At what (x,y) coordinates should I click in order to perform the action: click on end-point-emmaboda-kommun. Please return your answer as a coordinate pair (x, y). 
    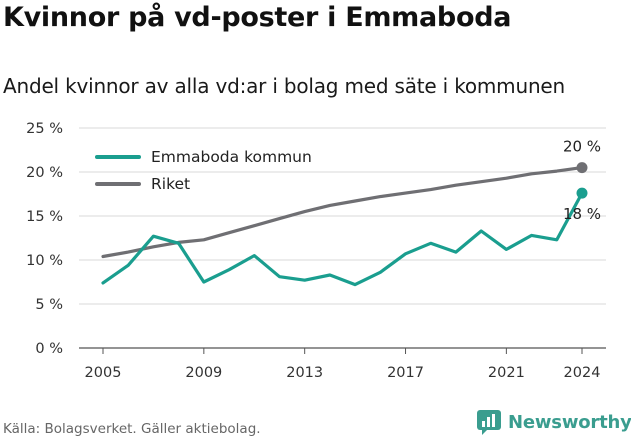
    Looking at the image, I should click on (582, 193).